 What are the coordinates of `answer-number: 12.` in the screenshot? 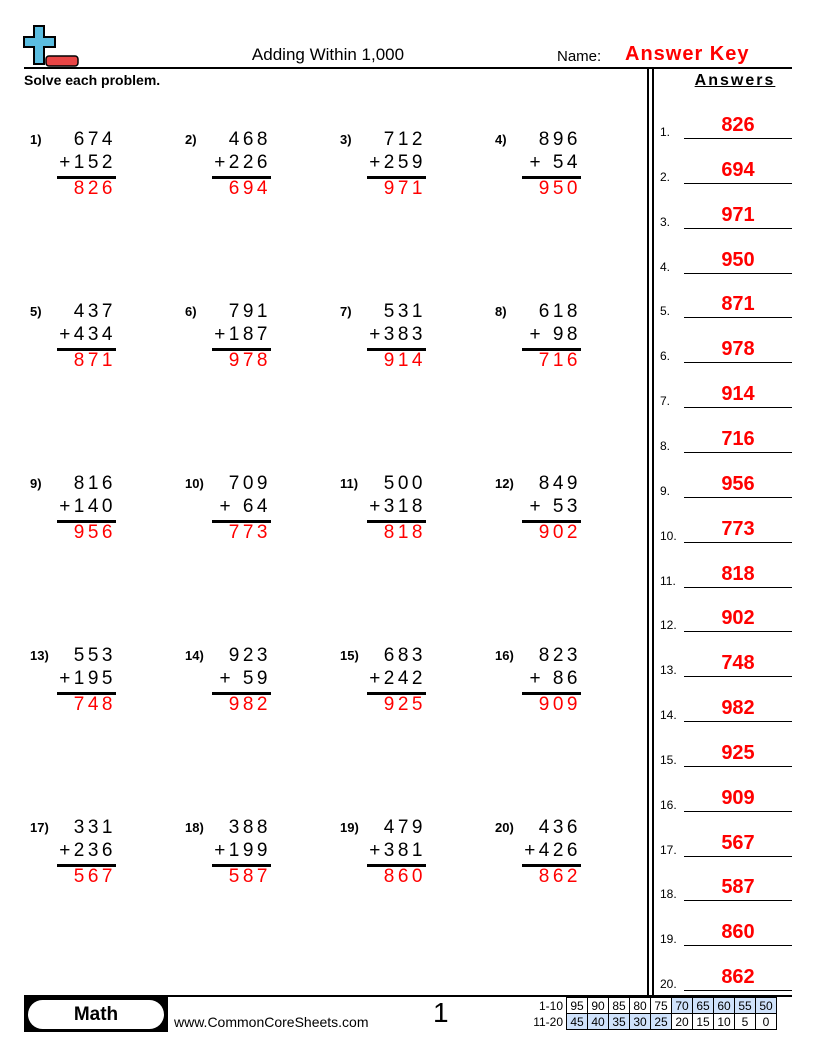 It's located at (668, 625).